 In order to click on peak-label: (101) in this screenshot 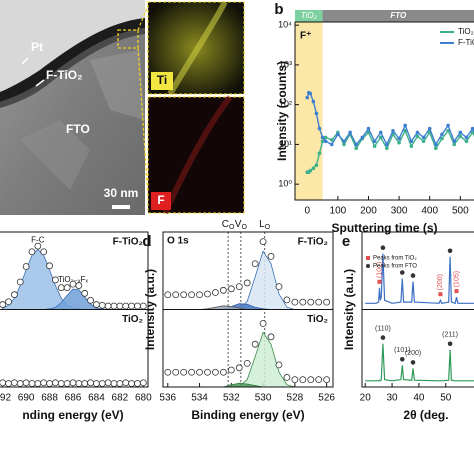, I will do `click(402, 350)`.